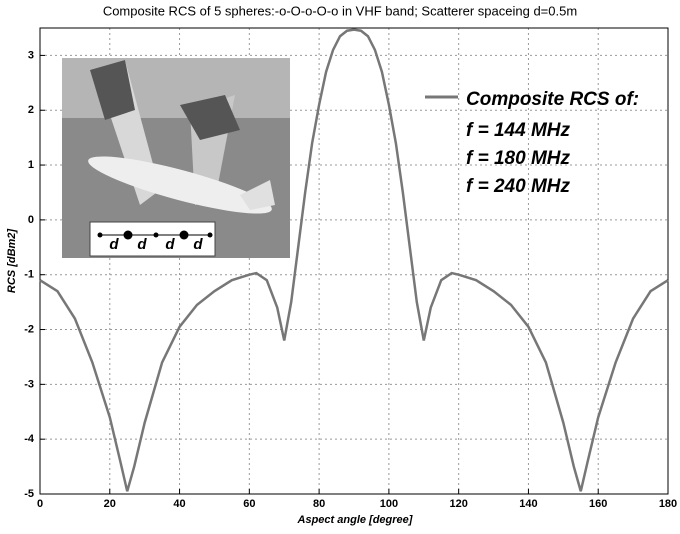 This screenshot has height=534, width=680. What do you see at coordinates (389, 504) in the screenshot?
I see `x-tick-label: 100` at bounding box center [389, 504].